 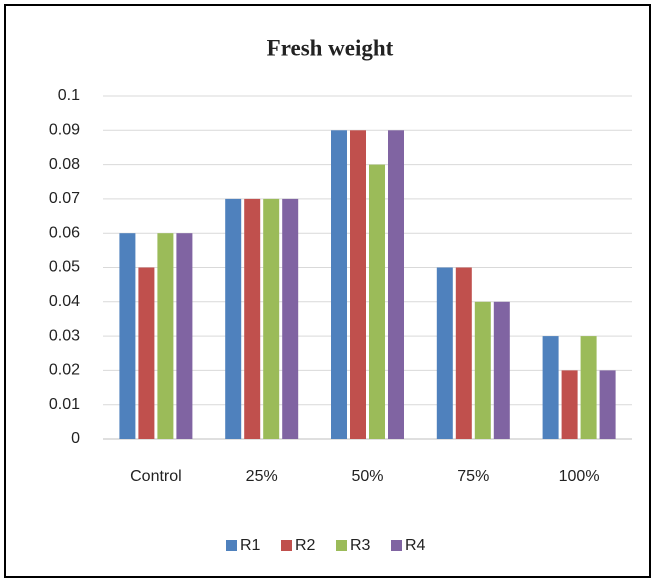 What do you see at coordinates (473, 476) in the screenshot?
I see `x-tick-label: 75%` at bounding box center [473, 476].